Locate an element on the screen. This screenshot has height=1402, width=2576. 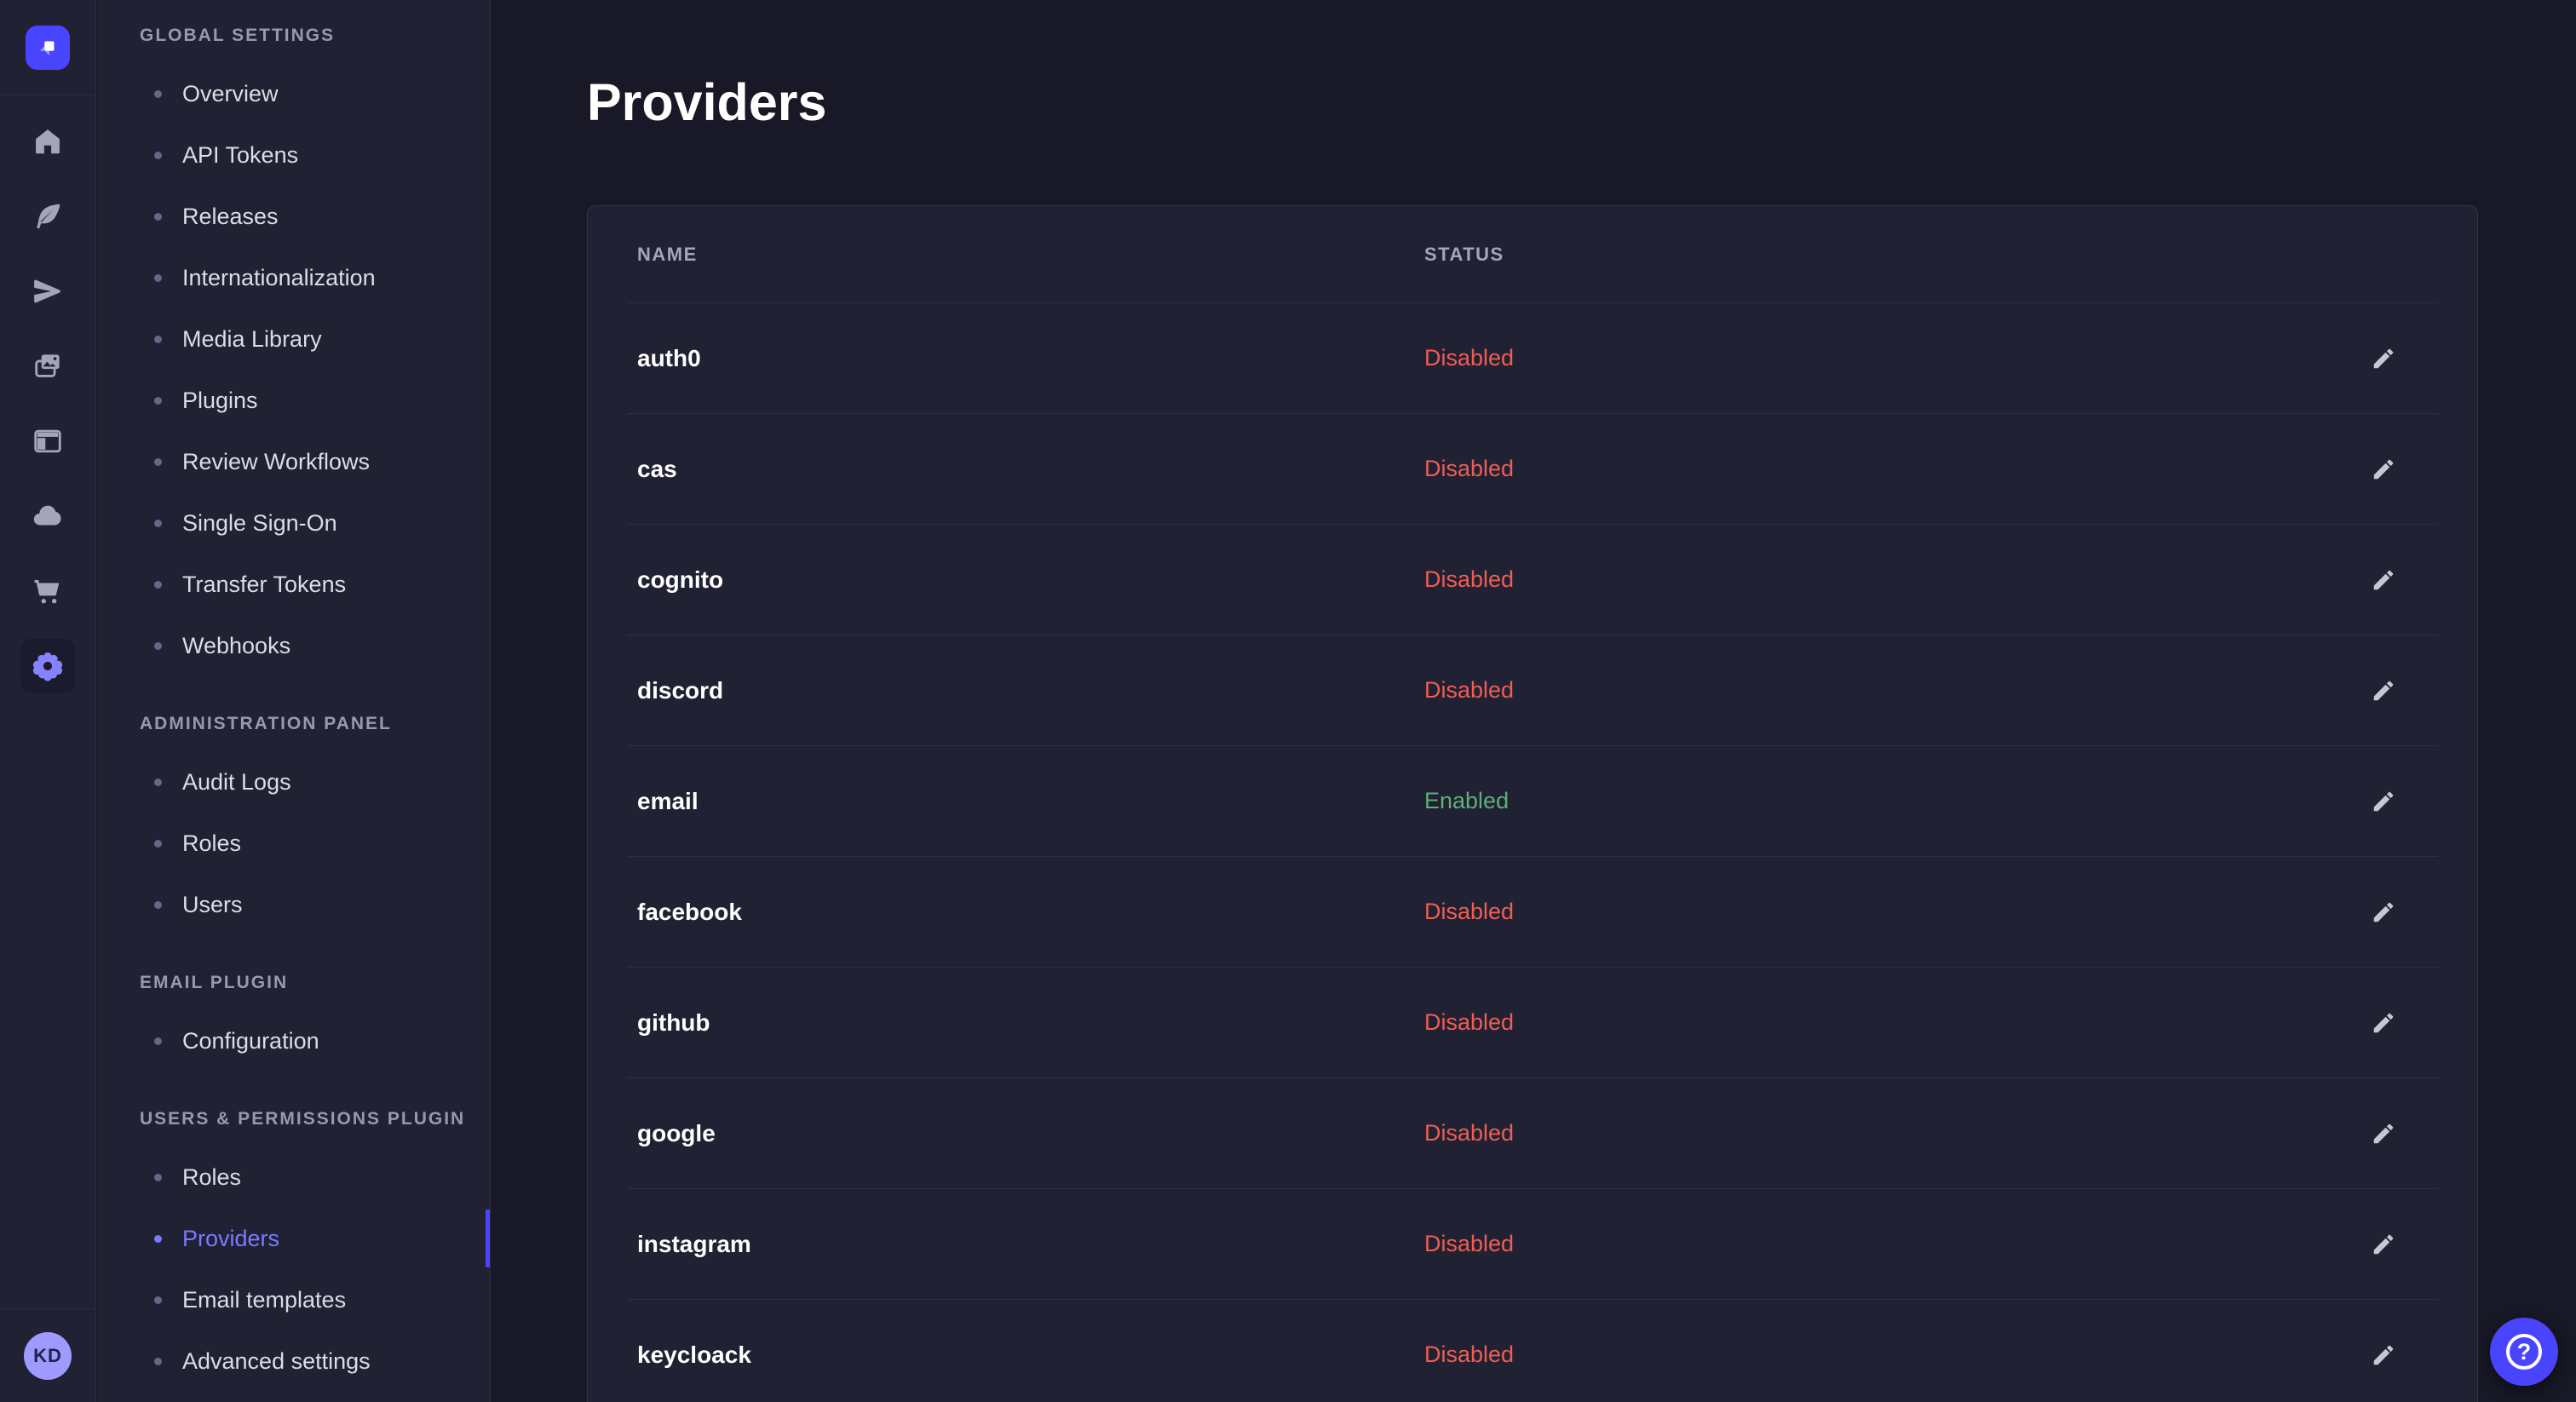
table-row: github Disabled is located at coordinates (1533, 1023).